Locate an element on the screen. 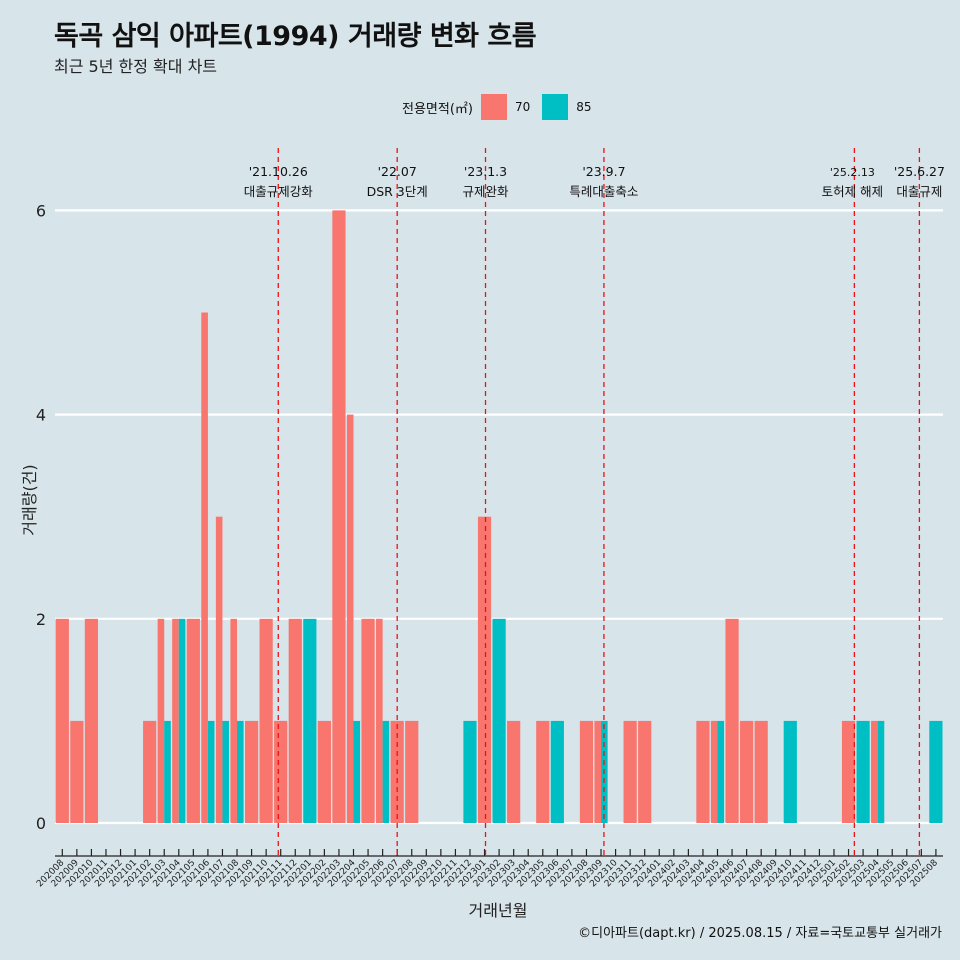 The height and width of the screenshot is (960, 960). y-tick-label: 6 is located at coordinates (41, 210).